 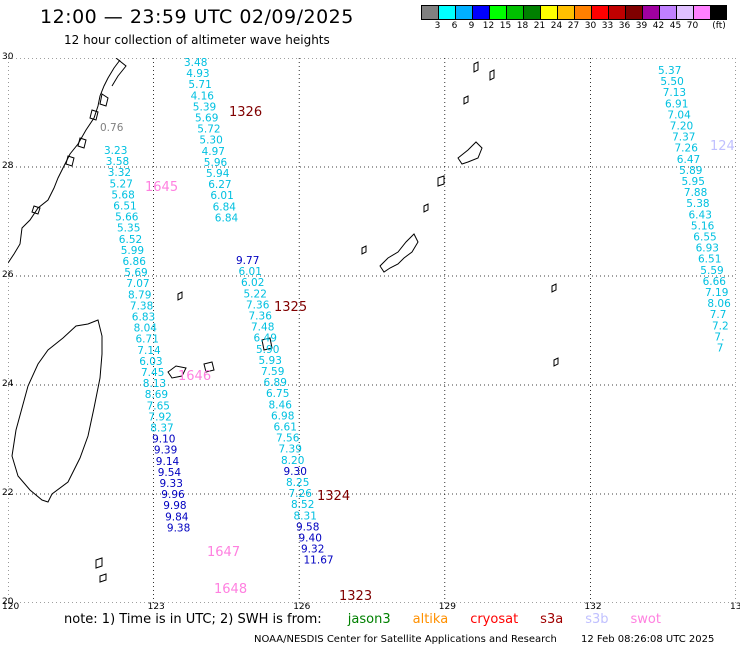 What do you see at coordinates (135, 262) in the screenshot?
I see `wave-height-value: 6.86` at bounding box center [135, 262].